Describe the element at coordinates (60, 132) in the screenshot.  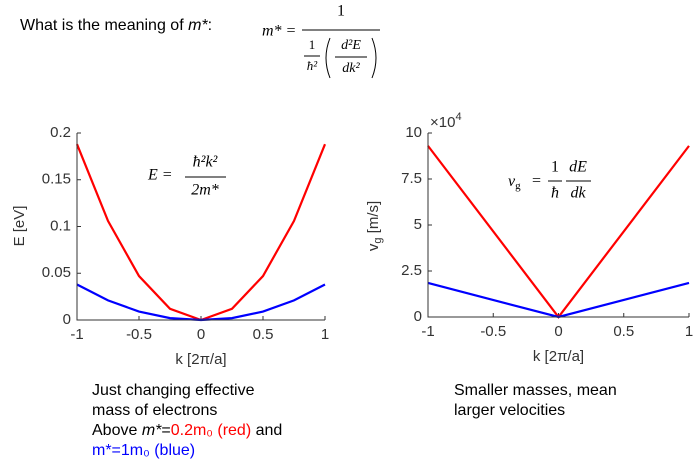
I see `y-tick-label: 0.2` at that location.